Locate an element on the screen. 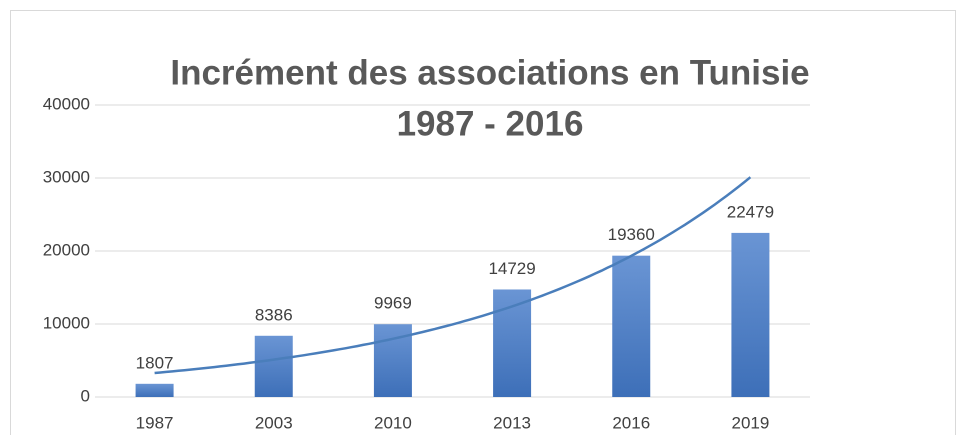 The width and height of the screenshot is (960, 435). y-tick-label: 40000 is located at coordinates (66, 103).